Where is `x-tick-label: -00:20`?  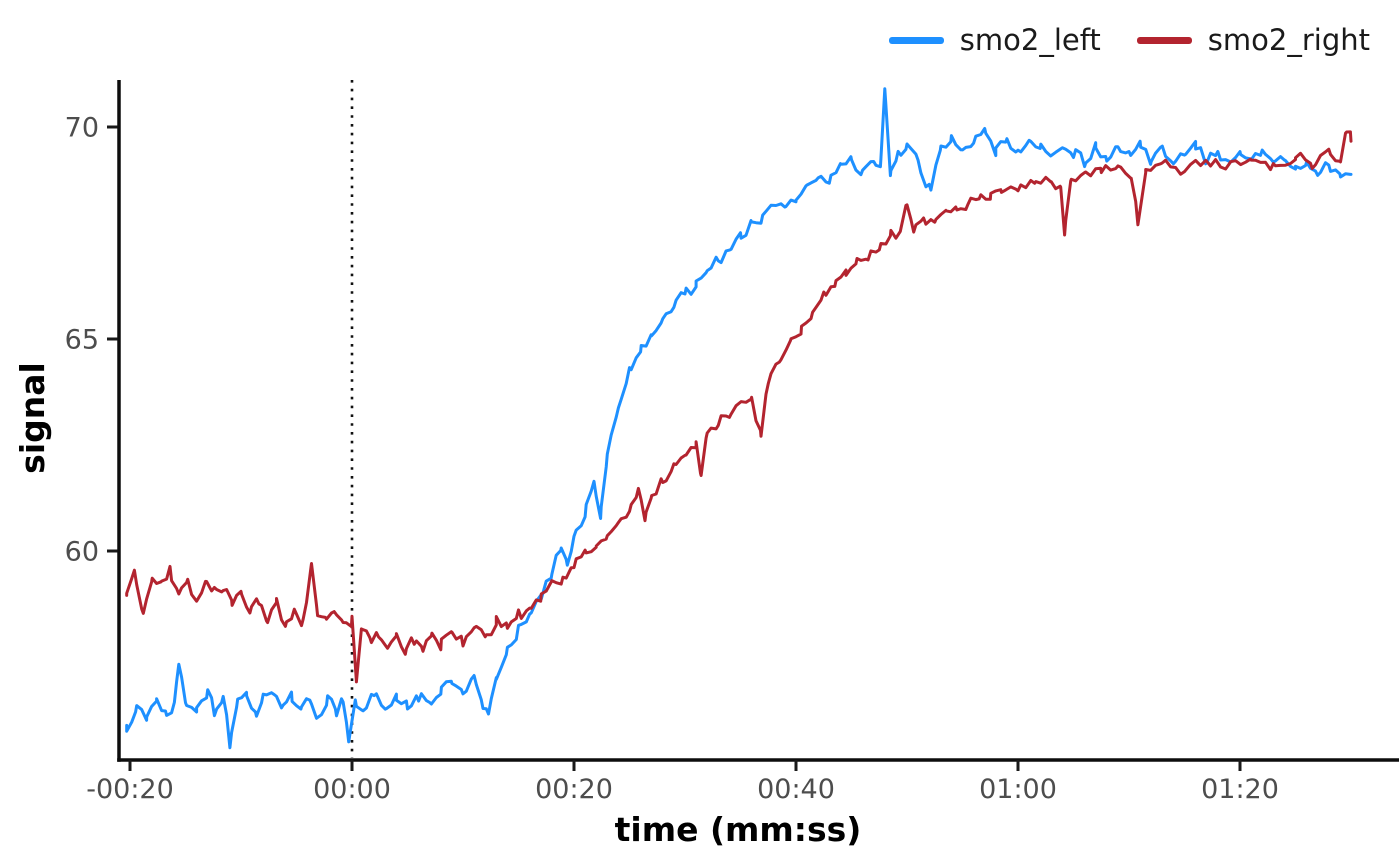 x-tick-label: -00:20 is located at coordinates (130, 789).